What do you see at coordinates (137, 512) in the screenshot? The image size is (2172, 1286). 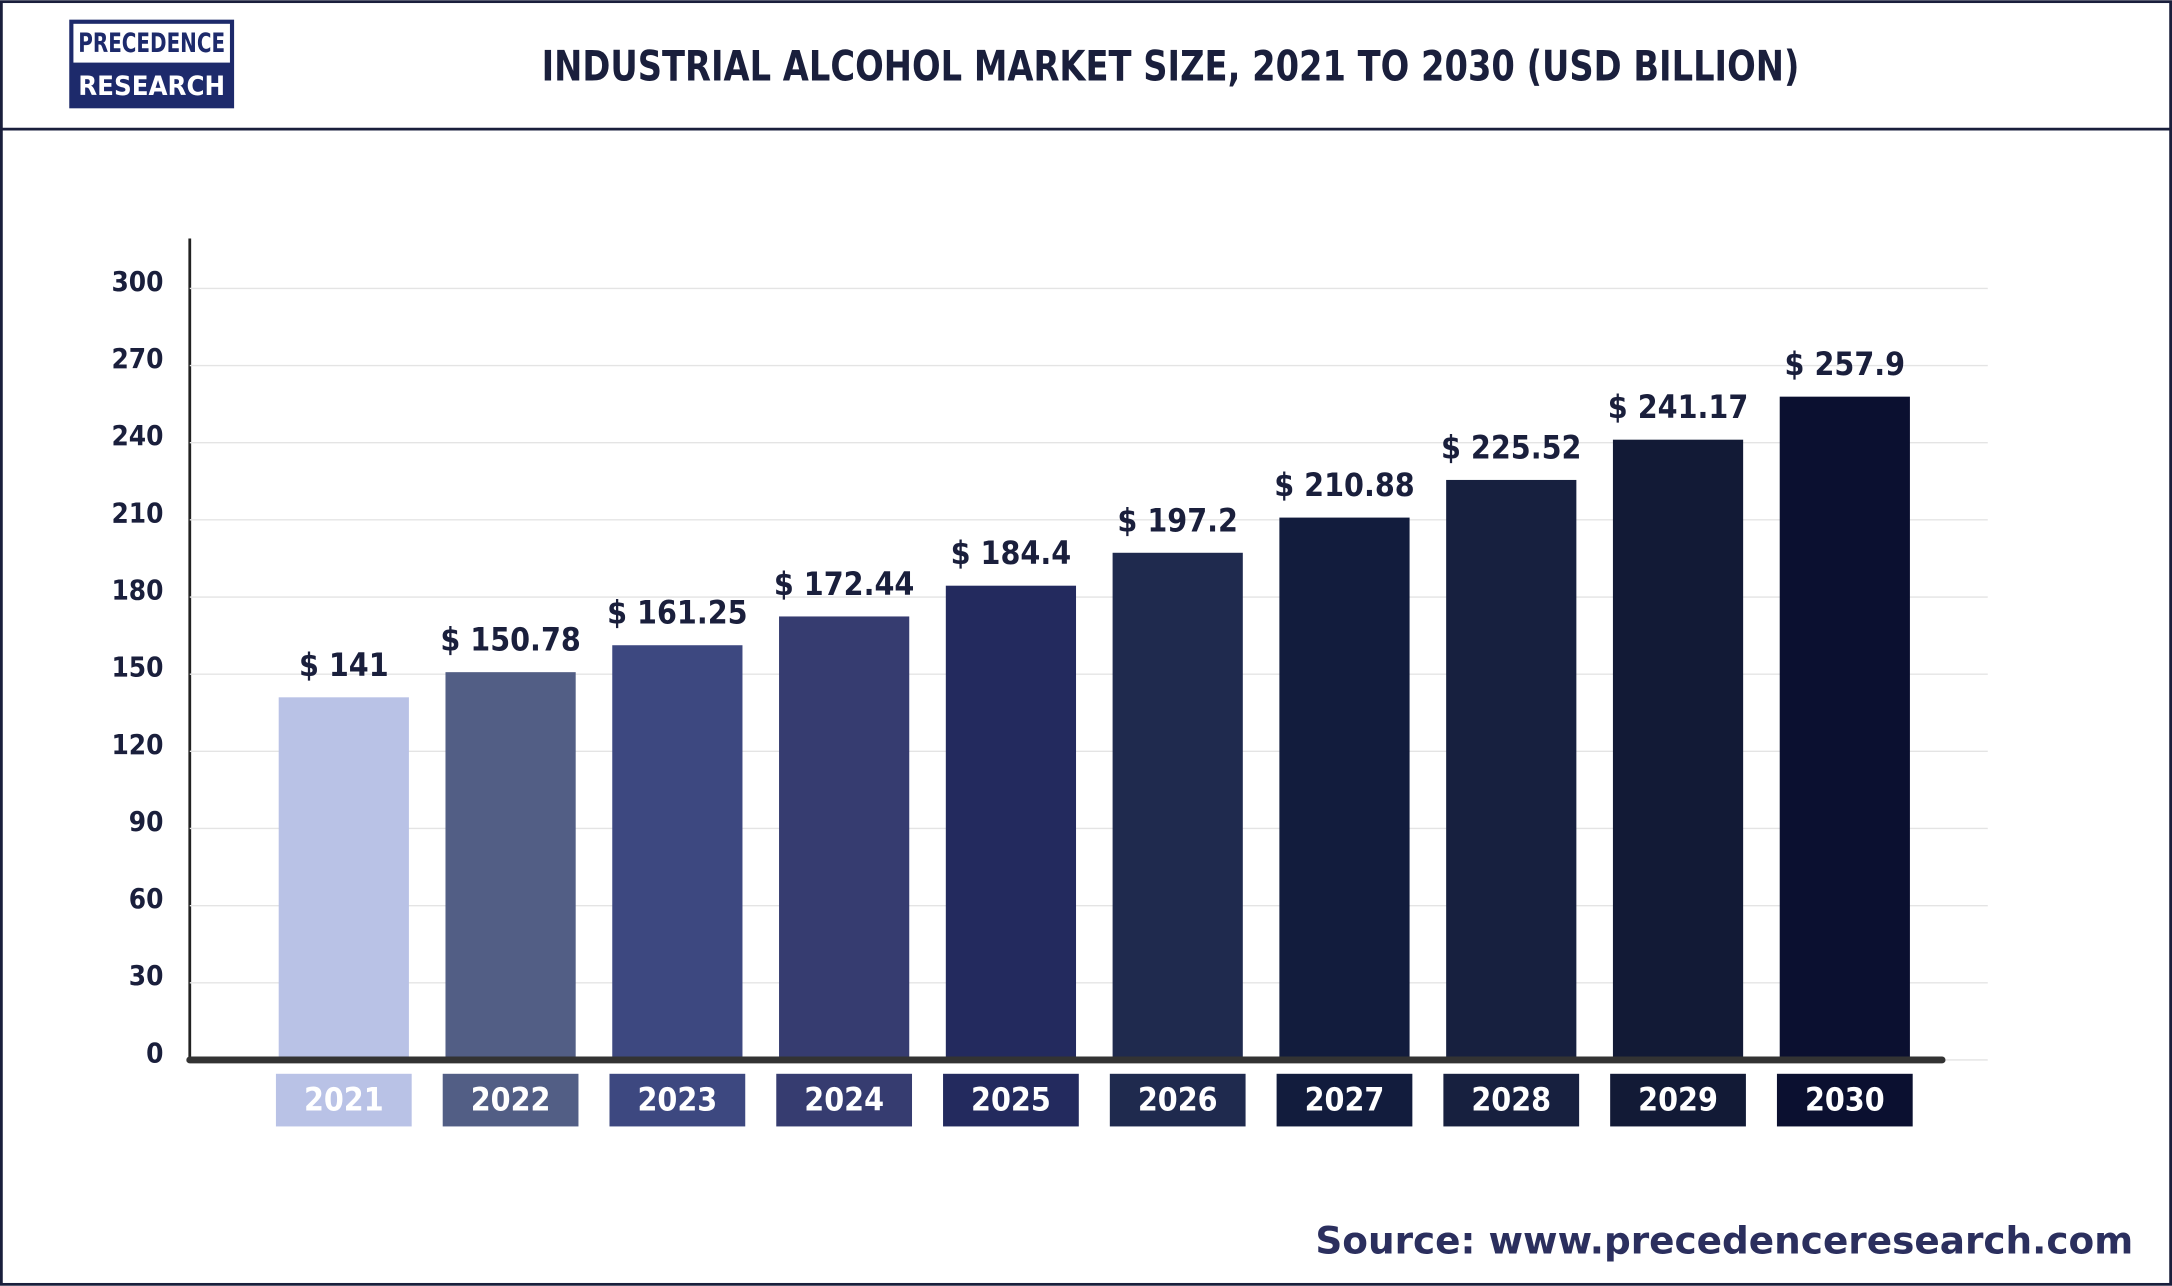 I see `y-tick-label: 210` at bounding box center [137, 512].